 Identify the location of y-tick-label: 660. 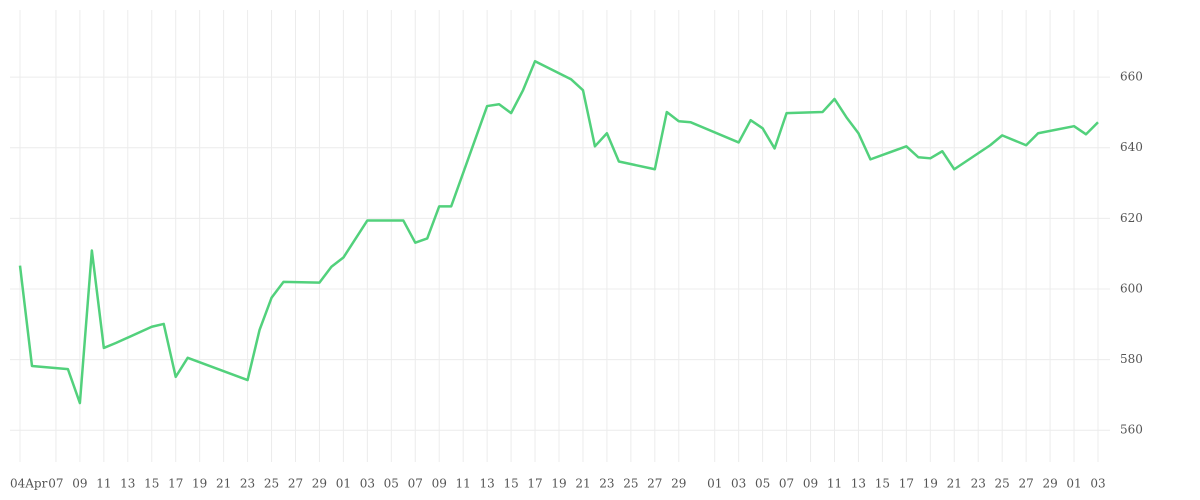
(1131, 77).